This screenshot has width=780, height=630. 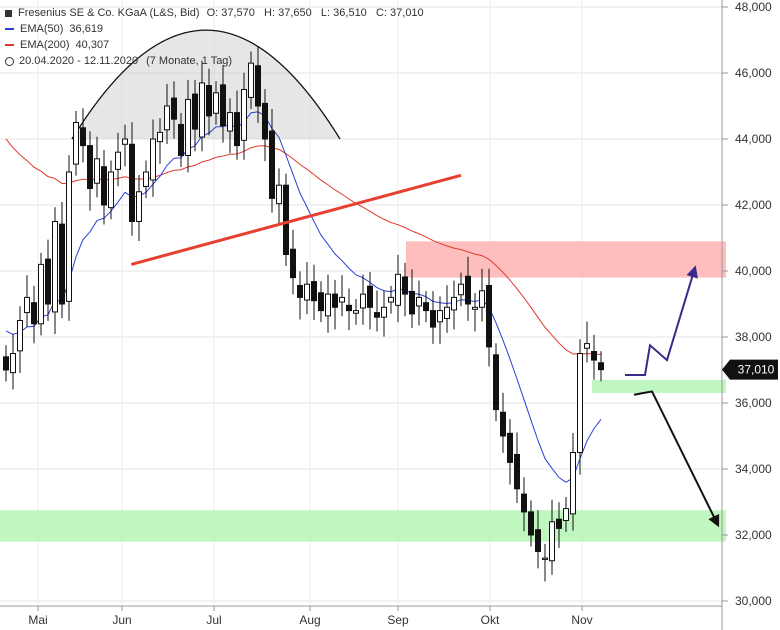 I want to click on trendline-line, so click(x=296, y=219).